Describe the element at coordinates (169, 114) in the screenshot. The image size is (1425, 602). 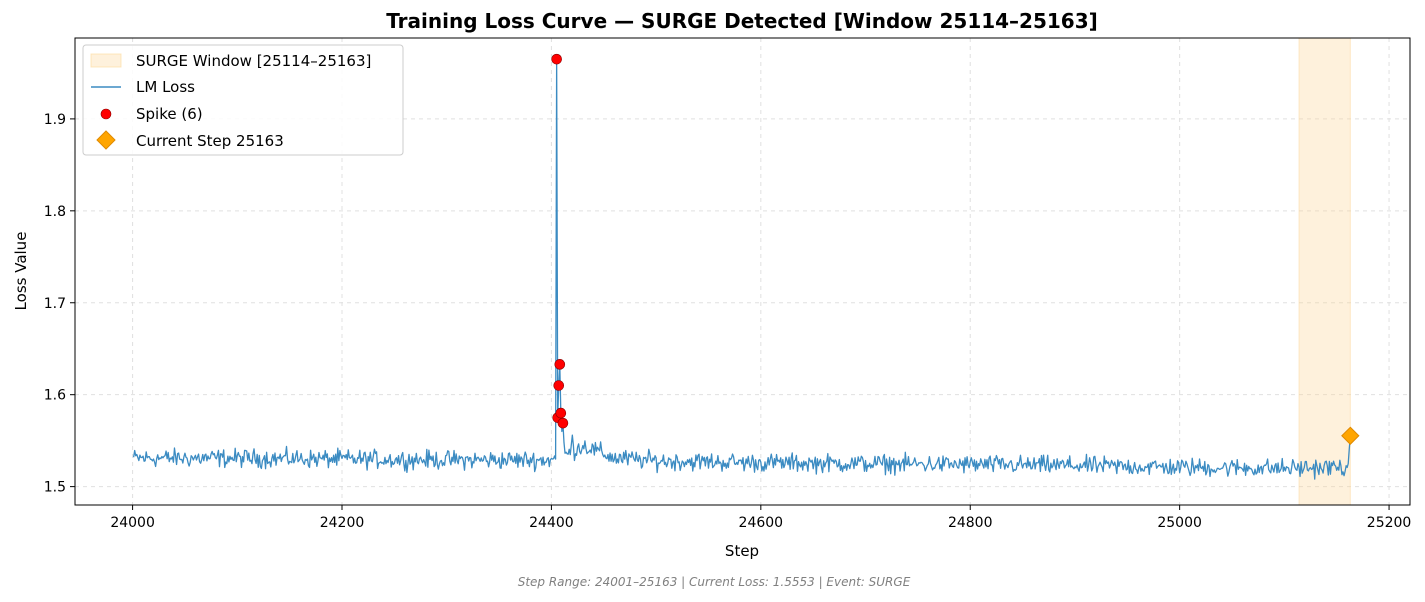
I see `legend-label-spike: Spike (6)` at that location.